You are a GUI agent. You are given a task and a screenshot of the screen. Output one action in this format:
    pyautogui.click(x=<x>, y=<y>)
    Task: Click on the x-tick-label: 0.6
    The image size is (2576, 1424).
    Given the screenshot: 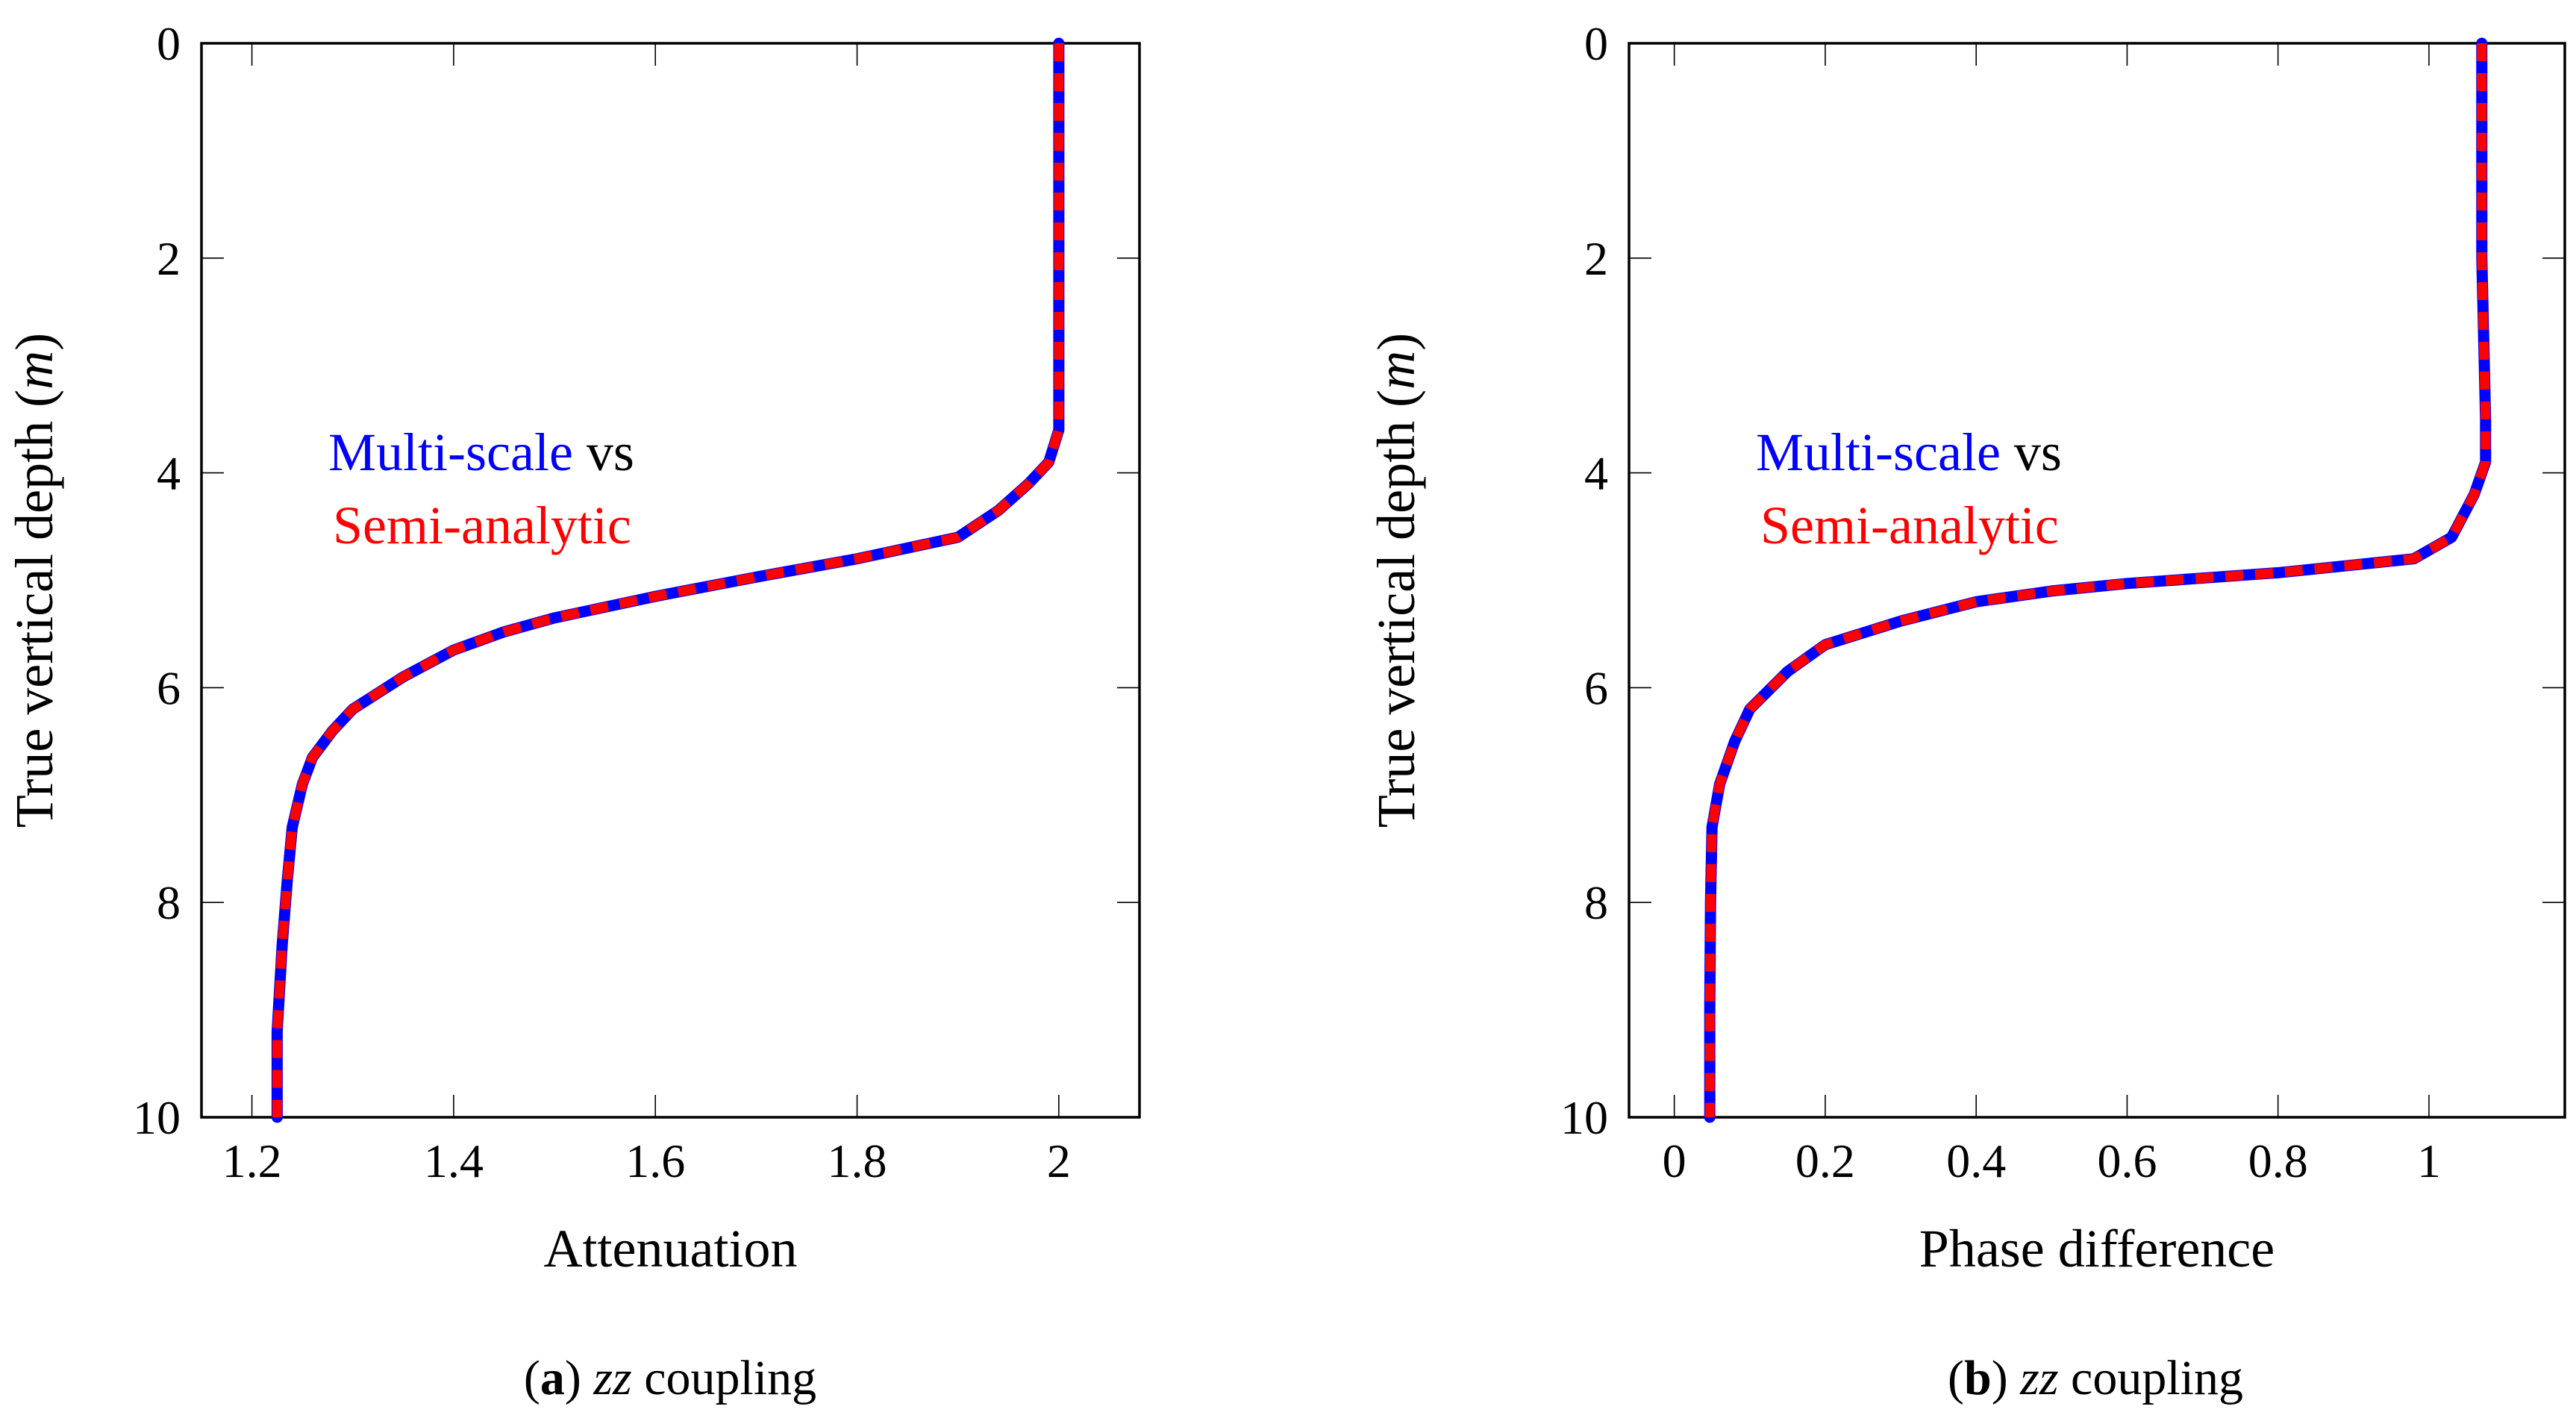 What is the action you would take?
    pyautogui.click(x=2127, y=1160)
    